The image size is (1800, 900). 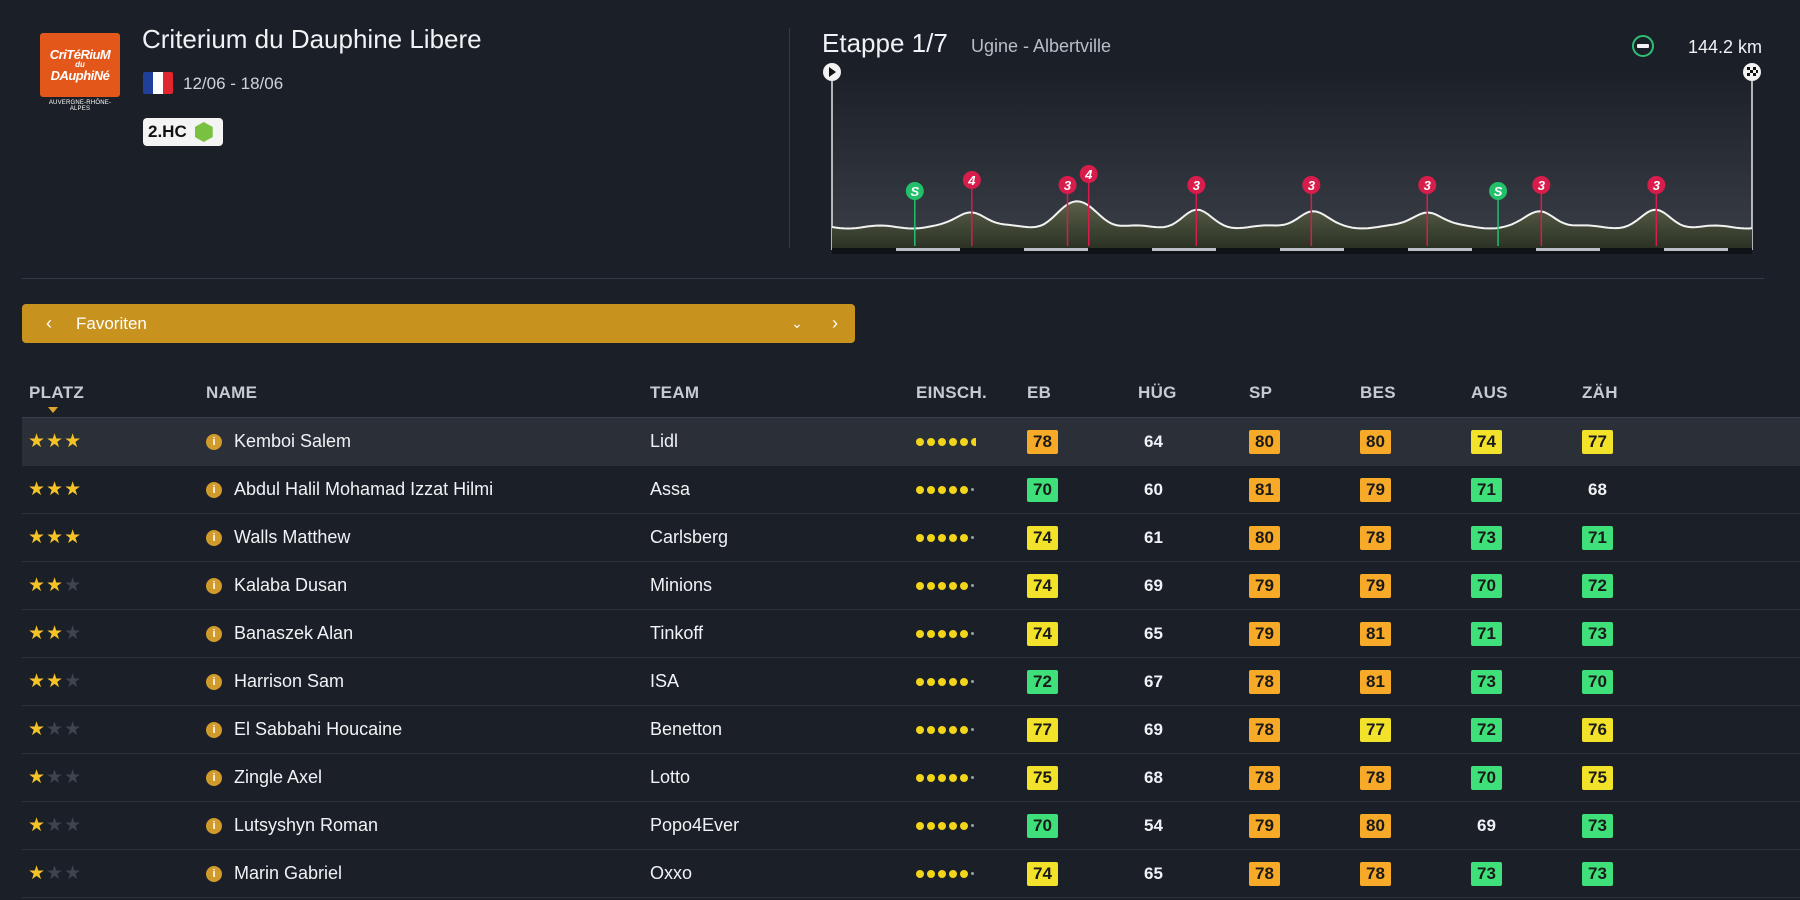 What do you see at coordinates (1375, 730) in the screenshot?
I see `stat-value: 77` at bounding box center [1375, 730].